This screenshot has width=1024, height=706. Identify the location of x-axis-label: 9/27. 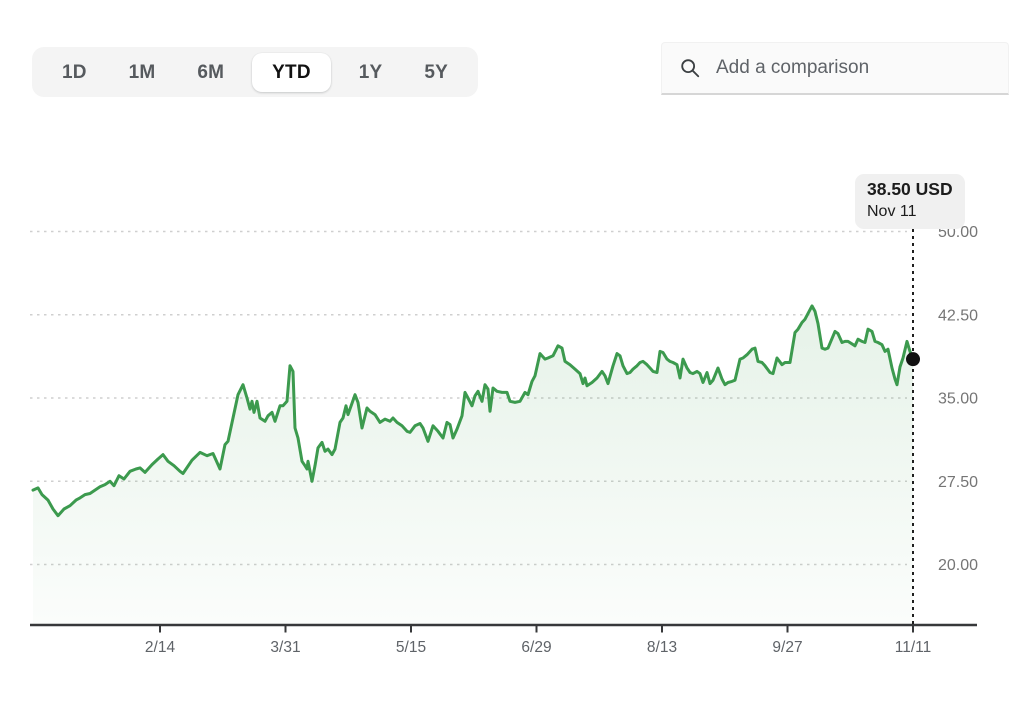
(787, 647).